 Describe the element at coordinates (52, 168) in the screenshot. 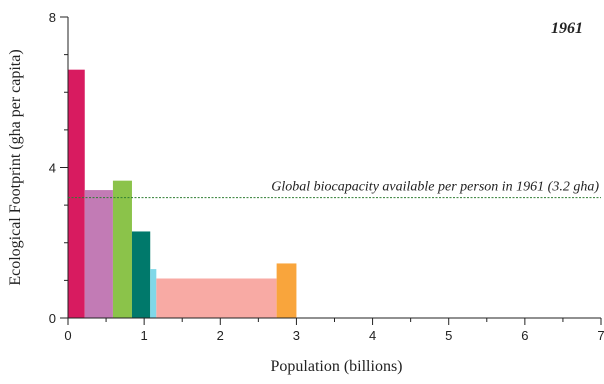

I see `y-tick-label: 4` at that location.